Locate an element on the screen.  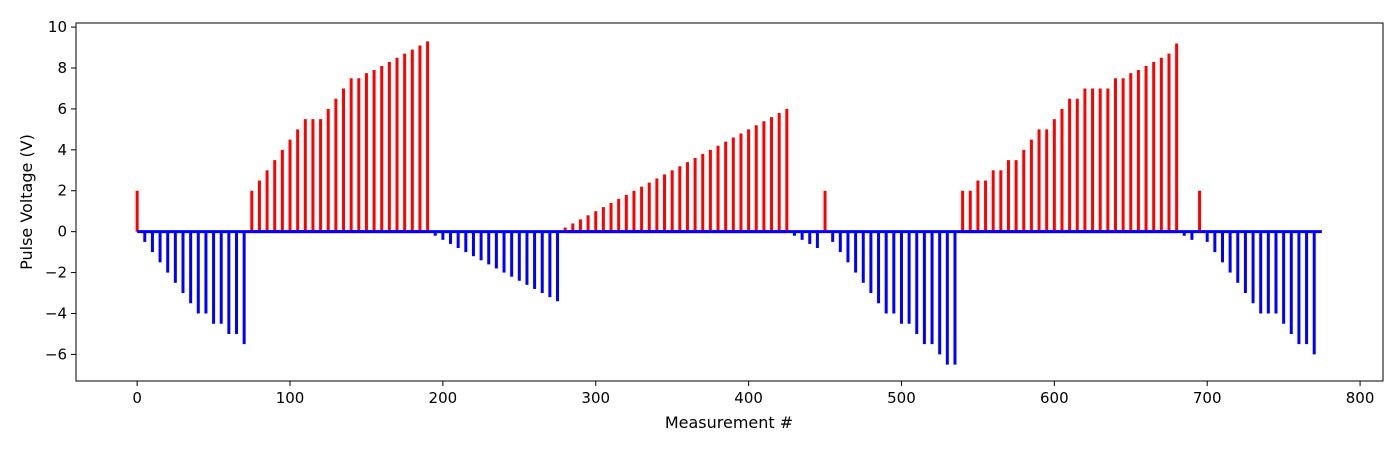
y-tick-label: −6 is located at coordinates (56, 354).